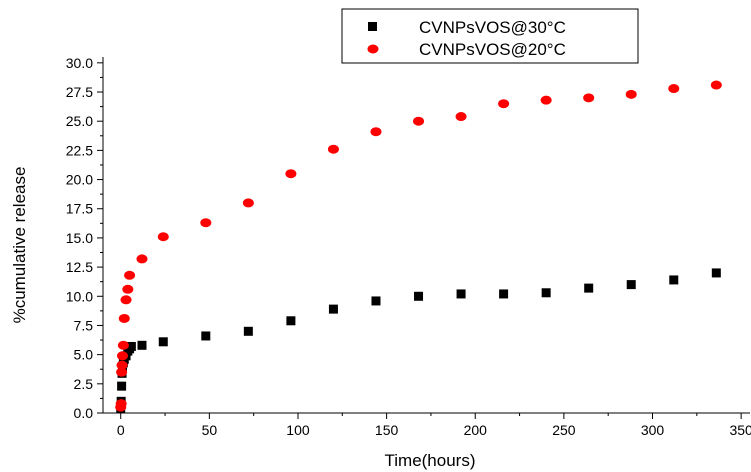 Image resolution: width=751 pixels, height=472 pixels. I want to click on x-tick-label: 300, so click(653, 430).